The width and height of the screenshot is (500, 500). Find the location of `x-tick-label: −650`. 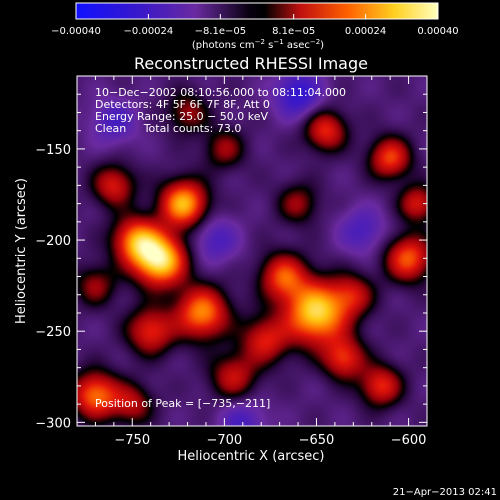

x-tick-label: −650 is located at coordinates (317, 440).